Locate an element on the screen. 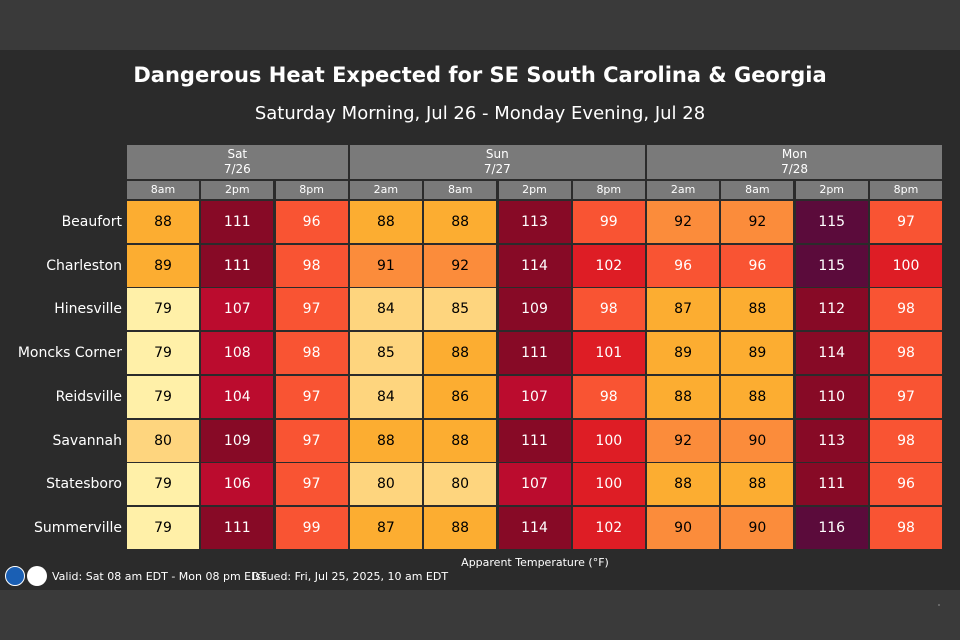  row-label: Statesboro is located at coordinates (84, 484).